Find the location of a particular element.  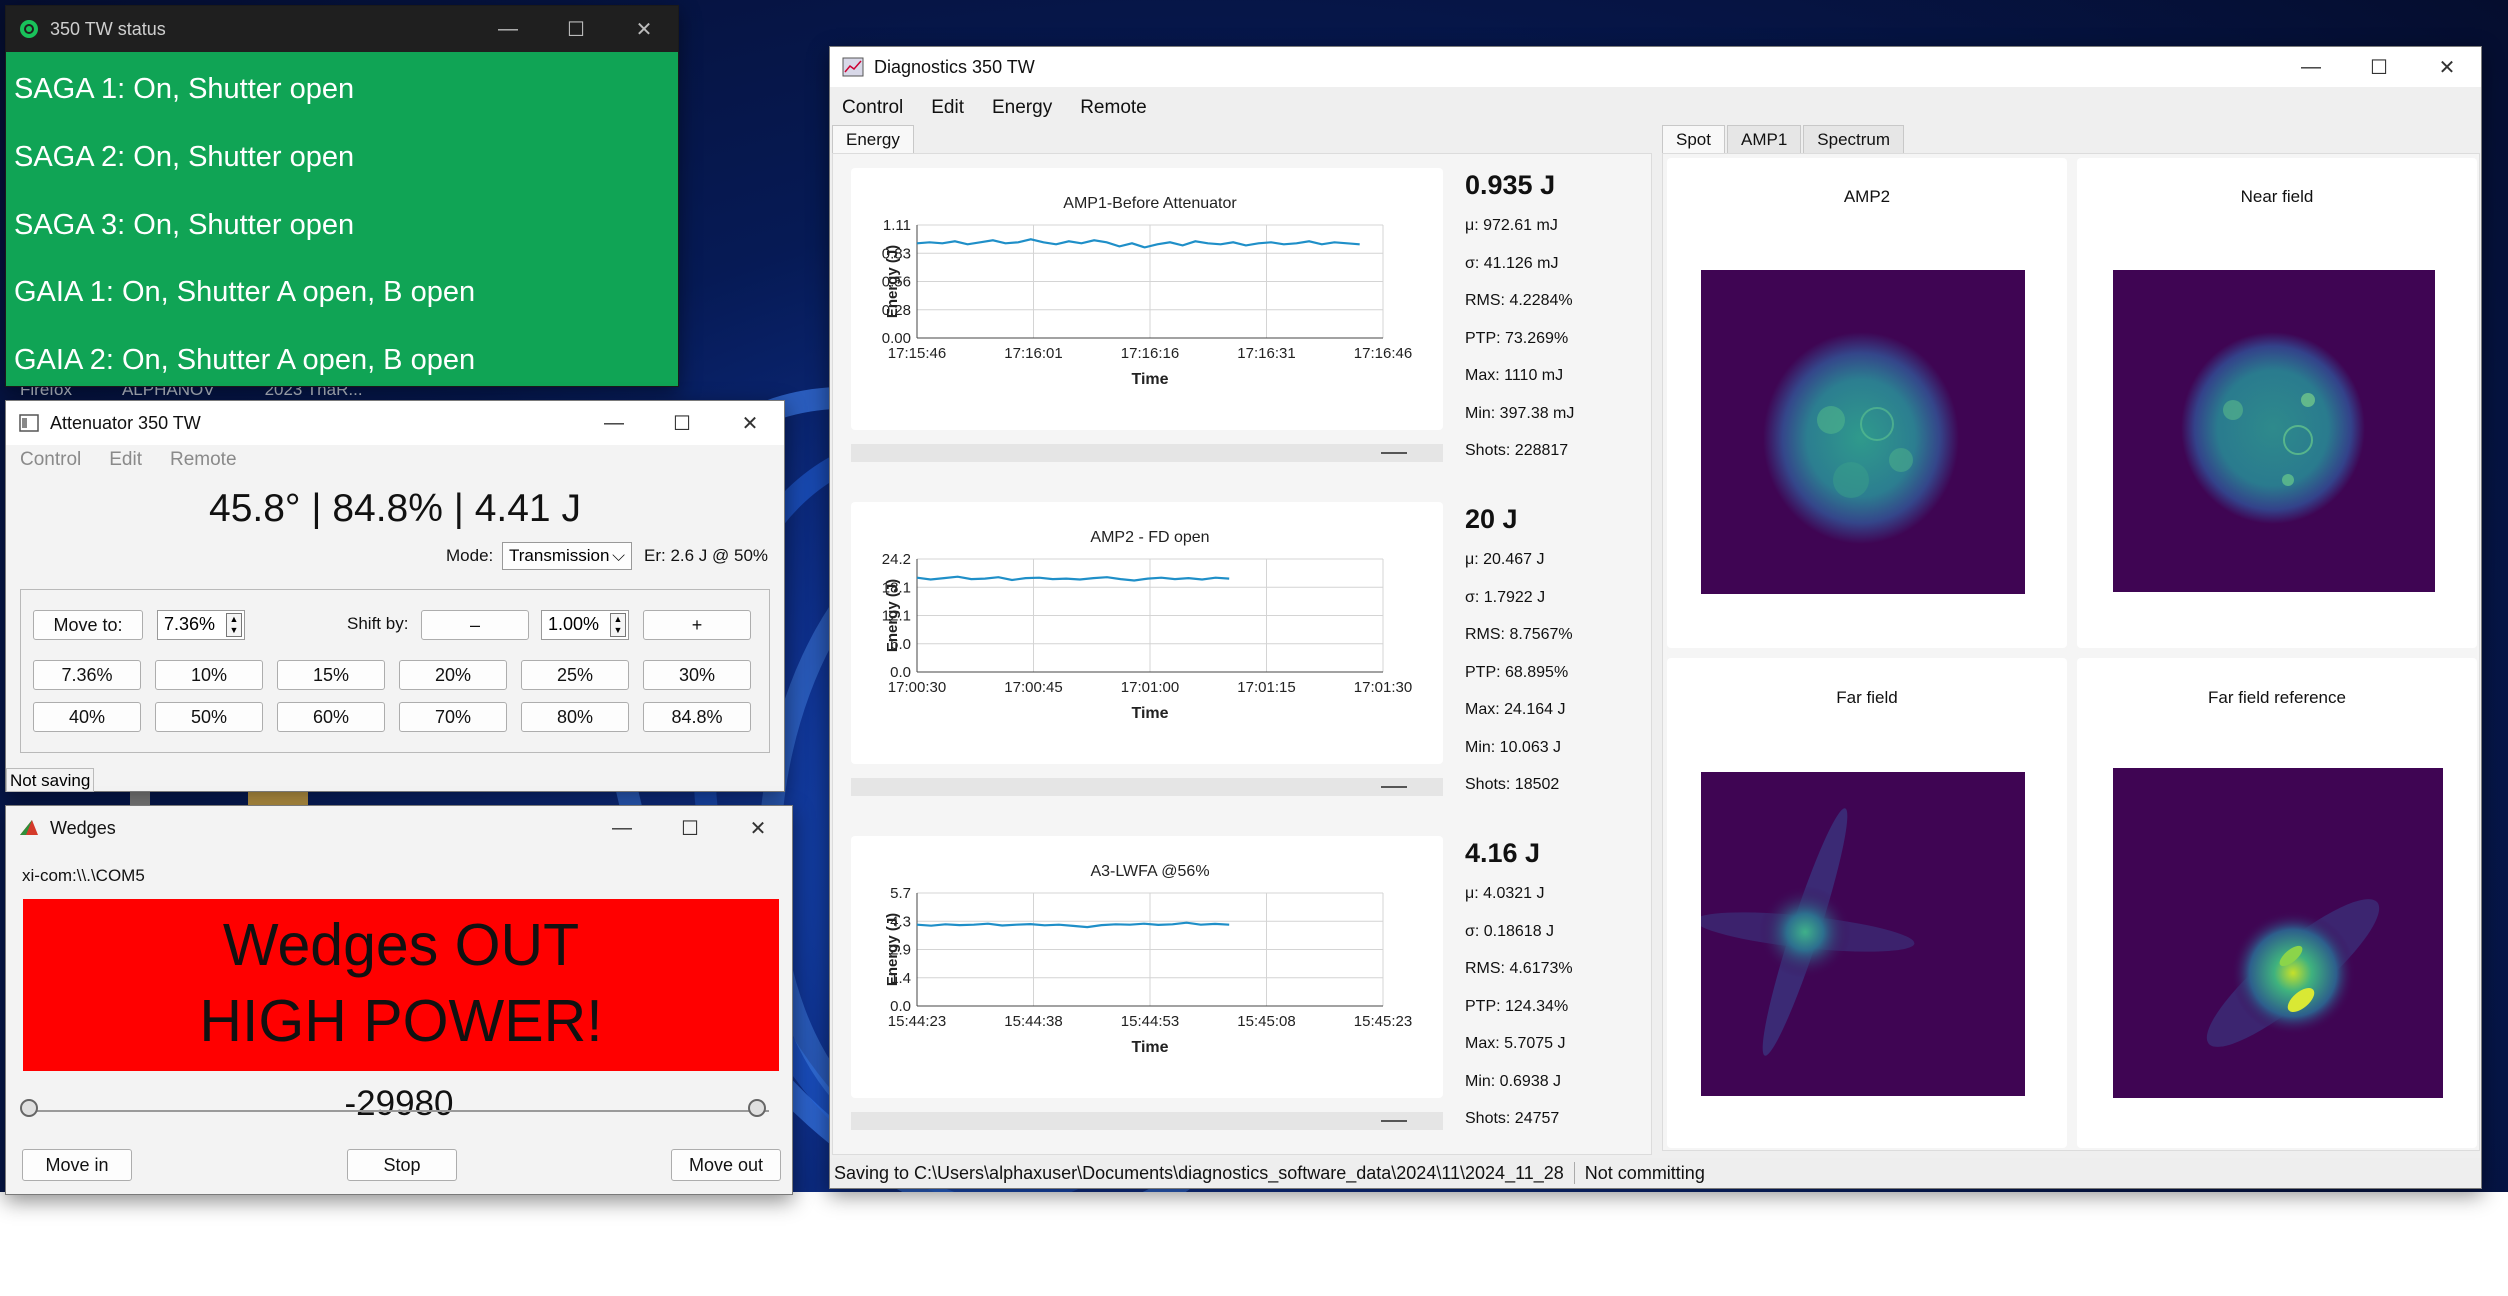

x-tick-label: 17:00:45 is located at coordinates (1033, 687).